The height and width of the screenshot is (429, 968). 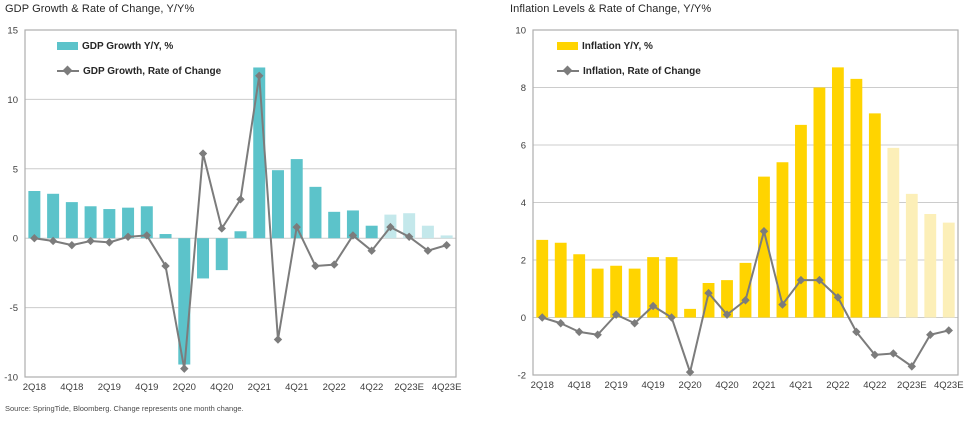 I want to click on svg-text: 5, so click(x=15, y=169).